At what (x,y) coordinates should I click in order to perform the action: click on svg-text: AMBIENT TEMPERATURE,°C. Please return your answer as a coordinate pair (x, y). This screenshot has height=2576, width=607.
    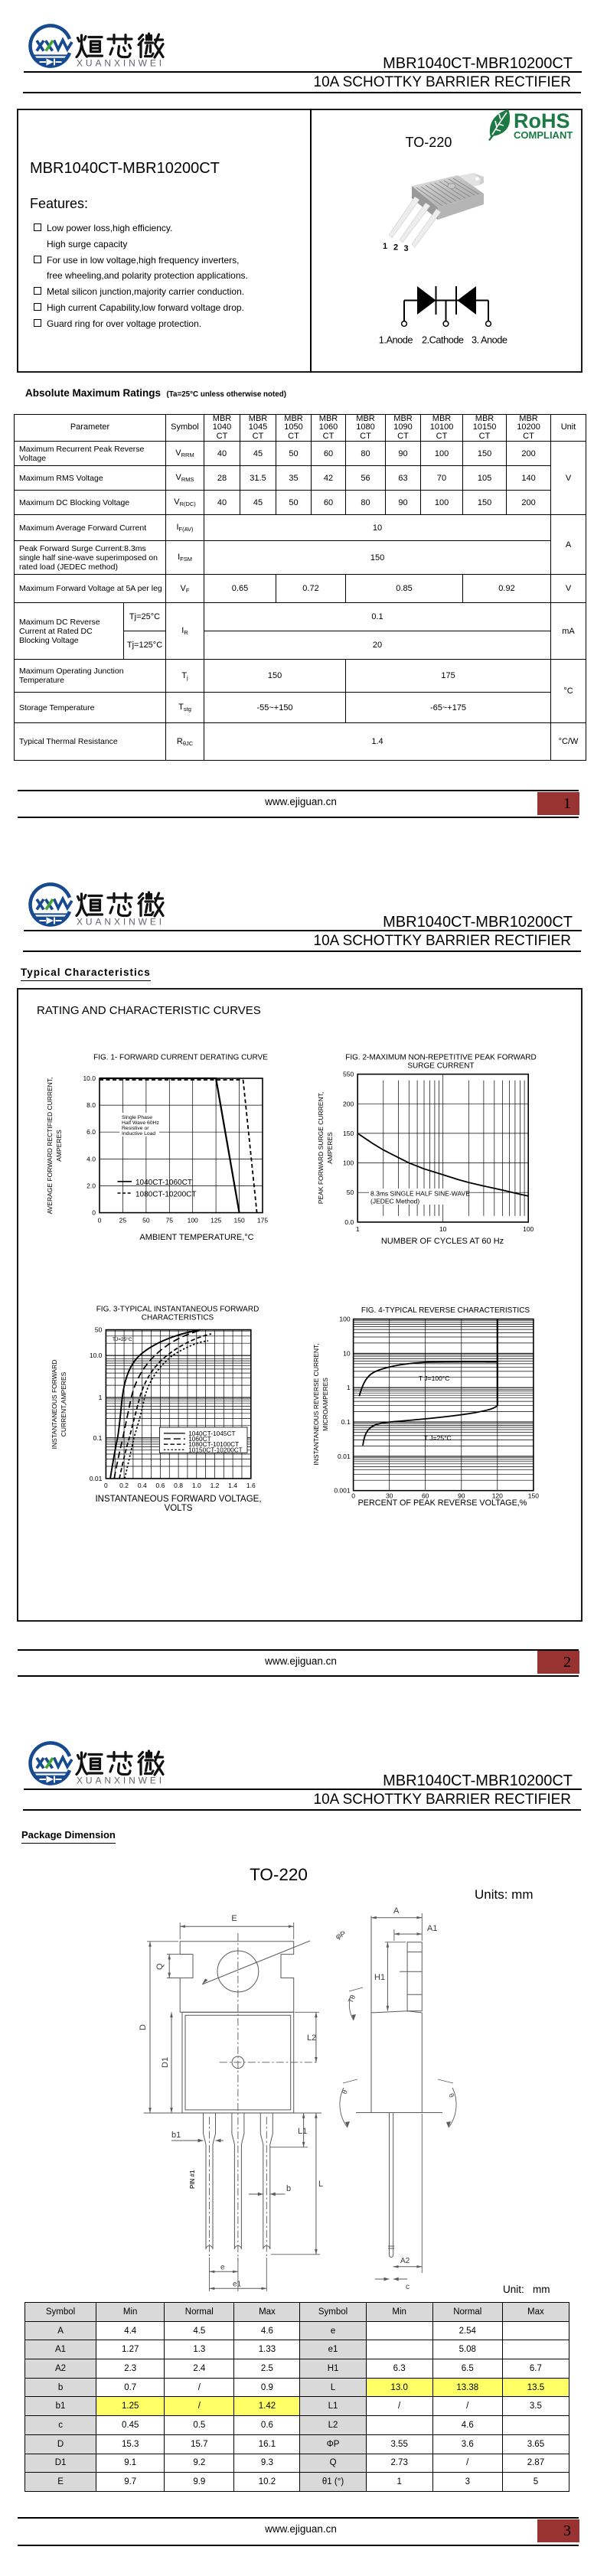
    Looking at the image, I should click on (196, 1237).